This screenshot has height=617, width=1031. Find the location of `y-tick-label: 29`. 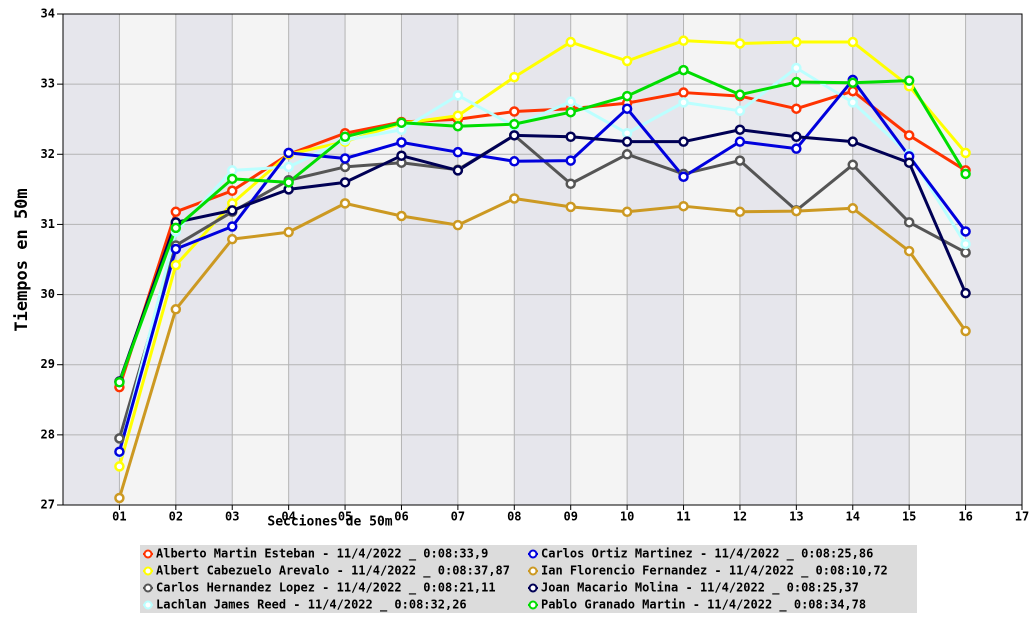

y-tick-label: 29 is located at coordinates (48, 364).